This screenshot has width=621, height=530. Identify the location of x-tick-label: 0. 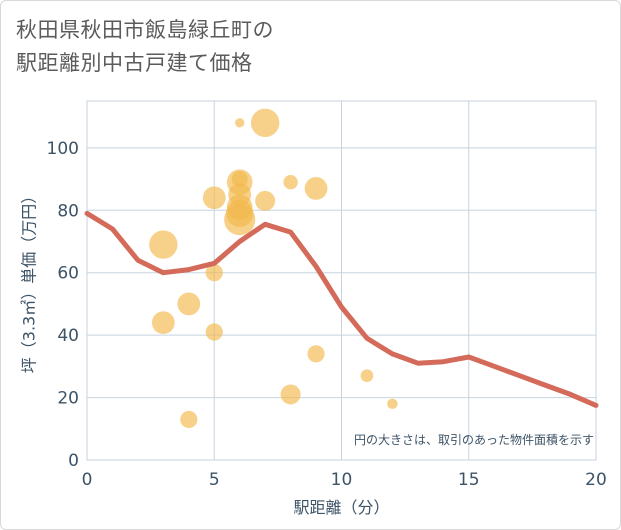
(87, 480).